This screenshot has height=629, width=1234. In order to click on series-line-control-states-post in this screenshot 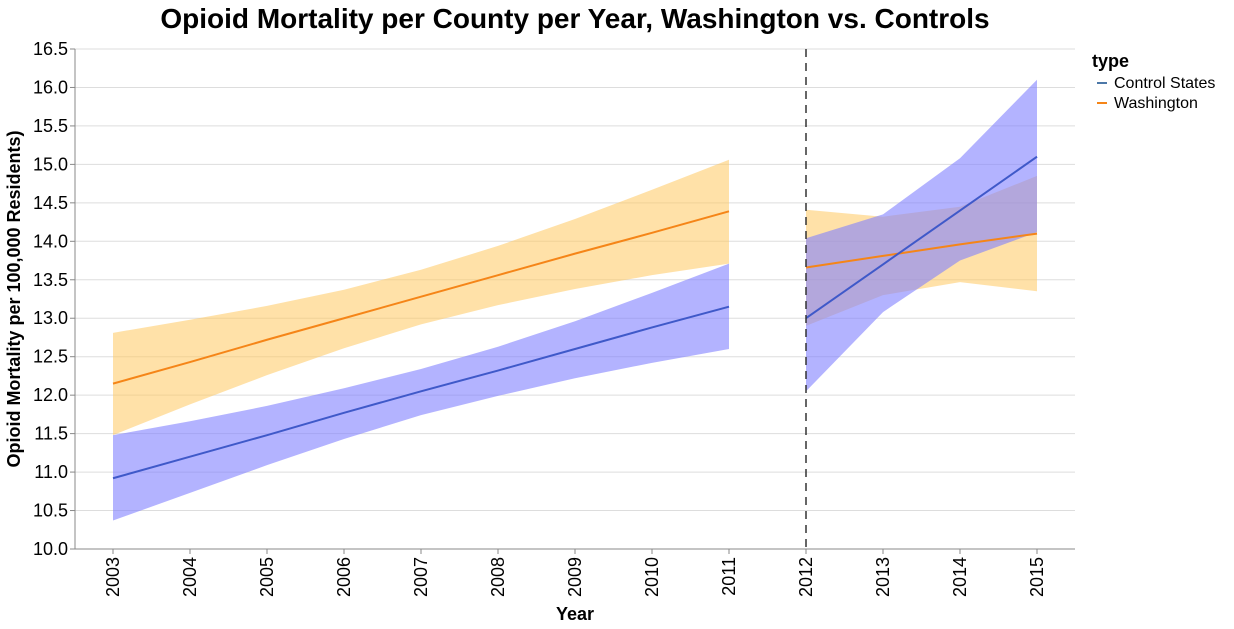, I will do `click(921, 237)`.